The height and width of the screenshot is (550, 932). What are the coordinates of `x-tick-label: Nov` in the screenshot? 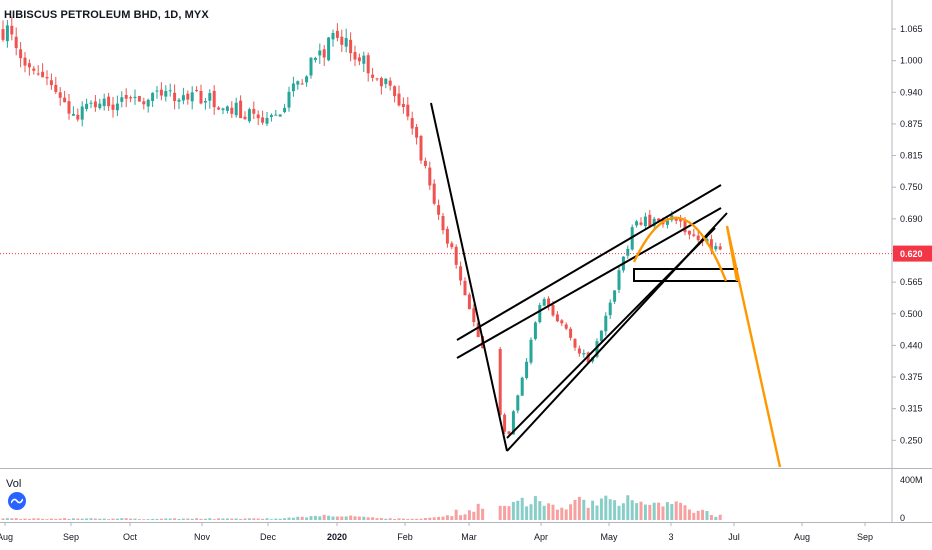 It's located at (202, 537).